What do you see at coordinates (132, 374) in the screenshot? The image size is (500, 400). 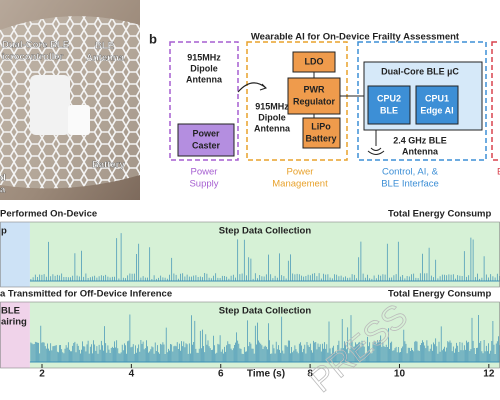 I see `x-tick-label: 4` at bounding box center [132, 374].